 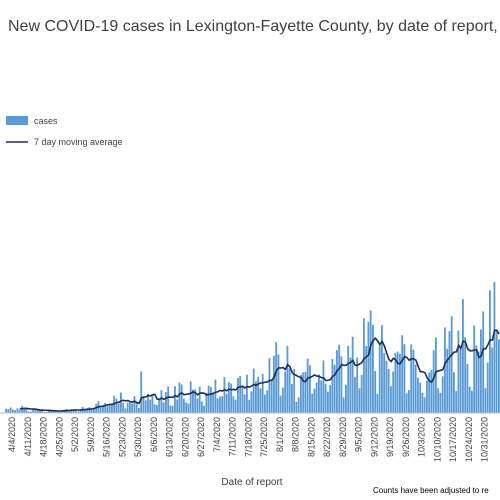 What do you see at coordinates (311, 437) in the screenshot?
I see `x-tick-label: 8/15/2020` at bounding box center [311, 437].